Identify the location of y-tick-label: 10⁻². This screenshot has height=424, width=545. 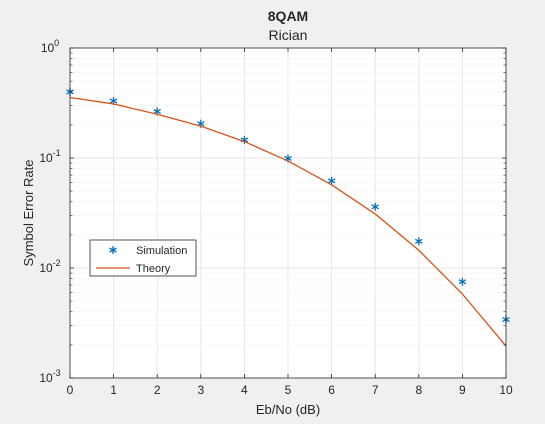
(49, 266).